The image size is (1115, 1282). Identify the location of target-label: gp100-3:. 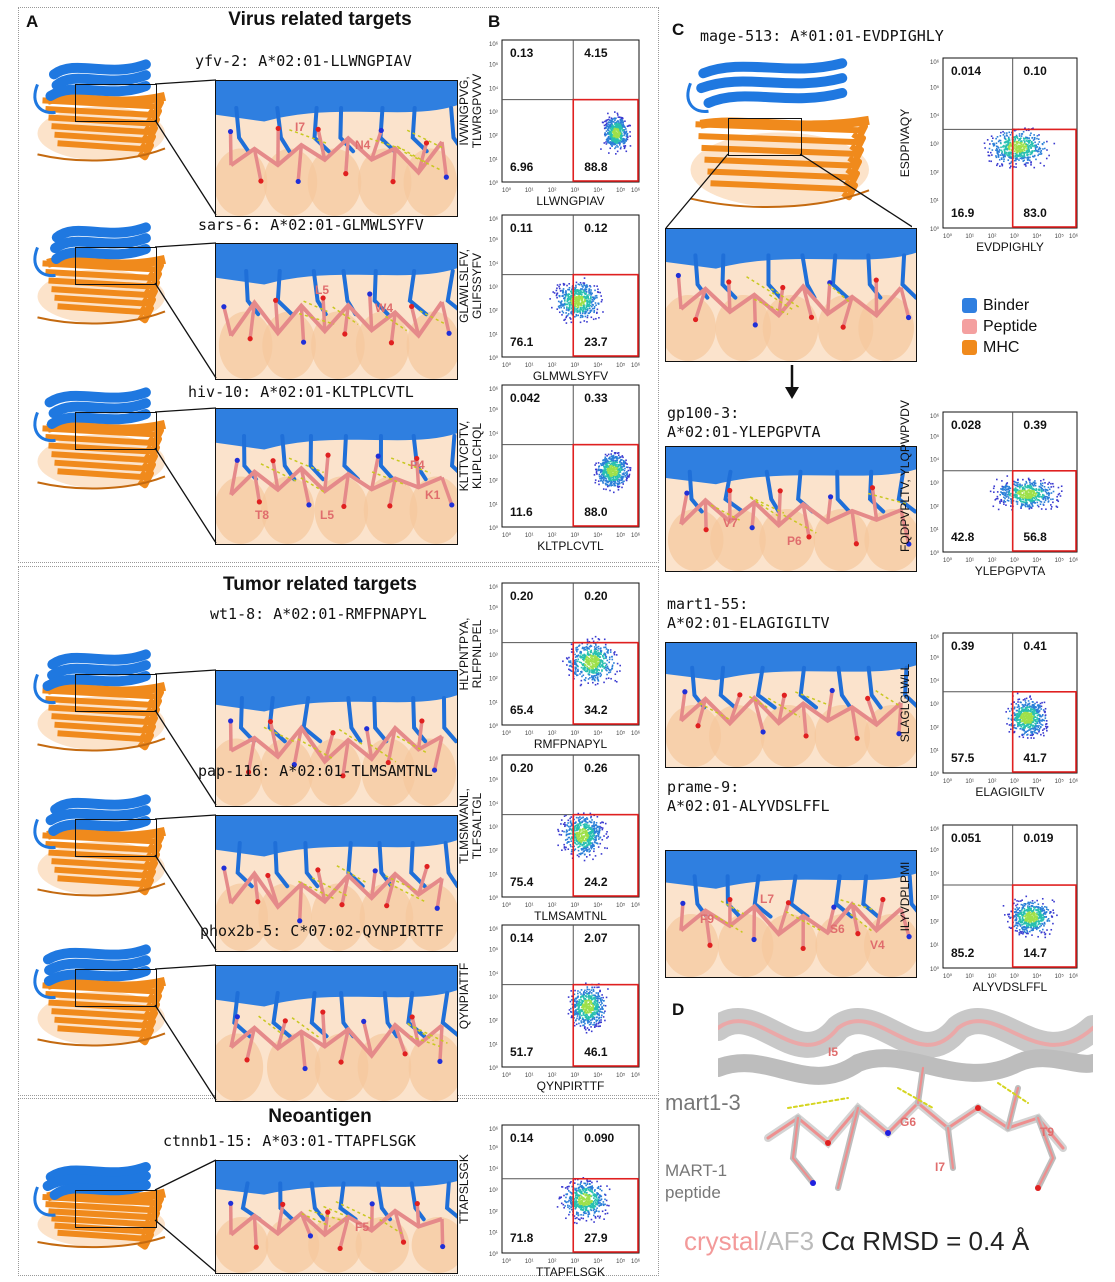
(703, 413).